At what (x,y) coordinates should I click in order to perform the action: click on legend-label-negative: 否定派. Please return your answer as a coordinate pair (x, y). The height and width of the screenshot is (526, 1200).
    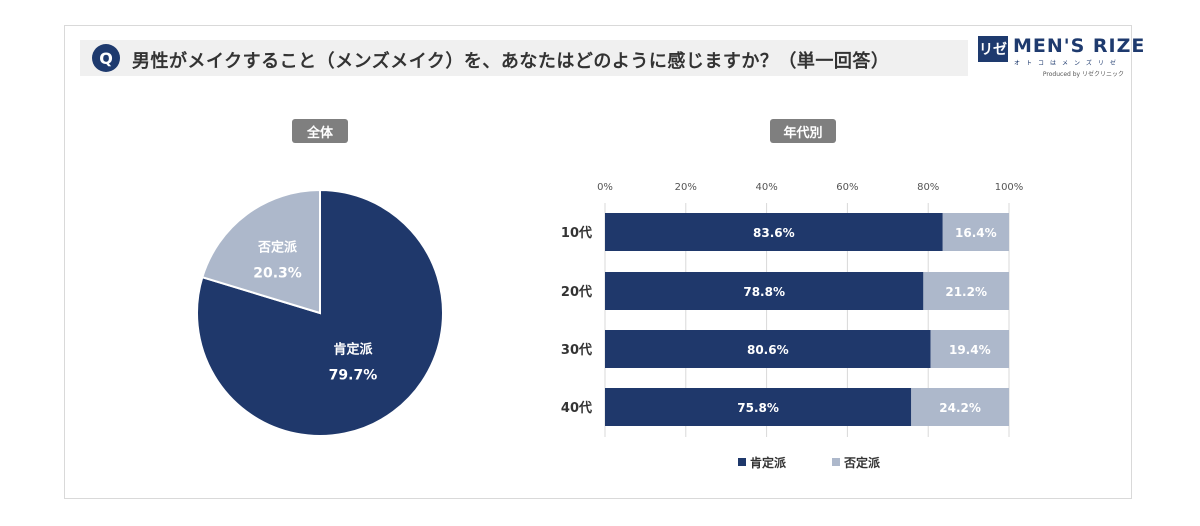
    Looking at the image, I should click on (862, 462).